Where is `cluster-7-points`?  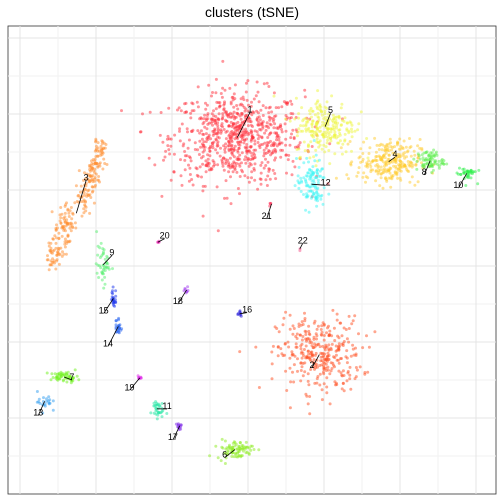 cluster-7-points is located at coordinates (63, 376).